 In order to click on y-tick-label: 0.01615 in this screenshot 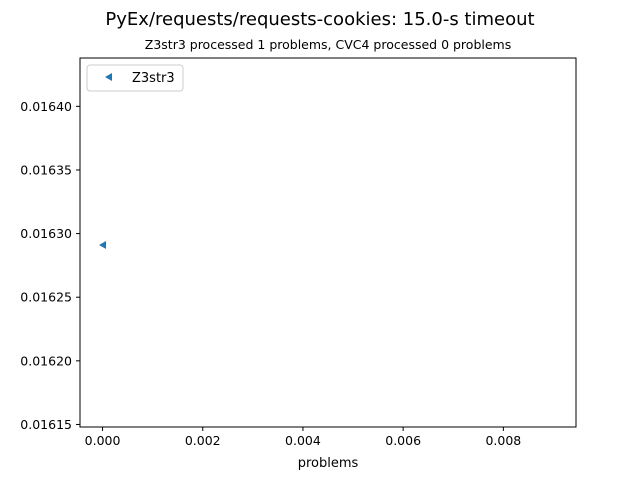, I will do `click(46, 424)`.